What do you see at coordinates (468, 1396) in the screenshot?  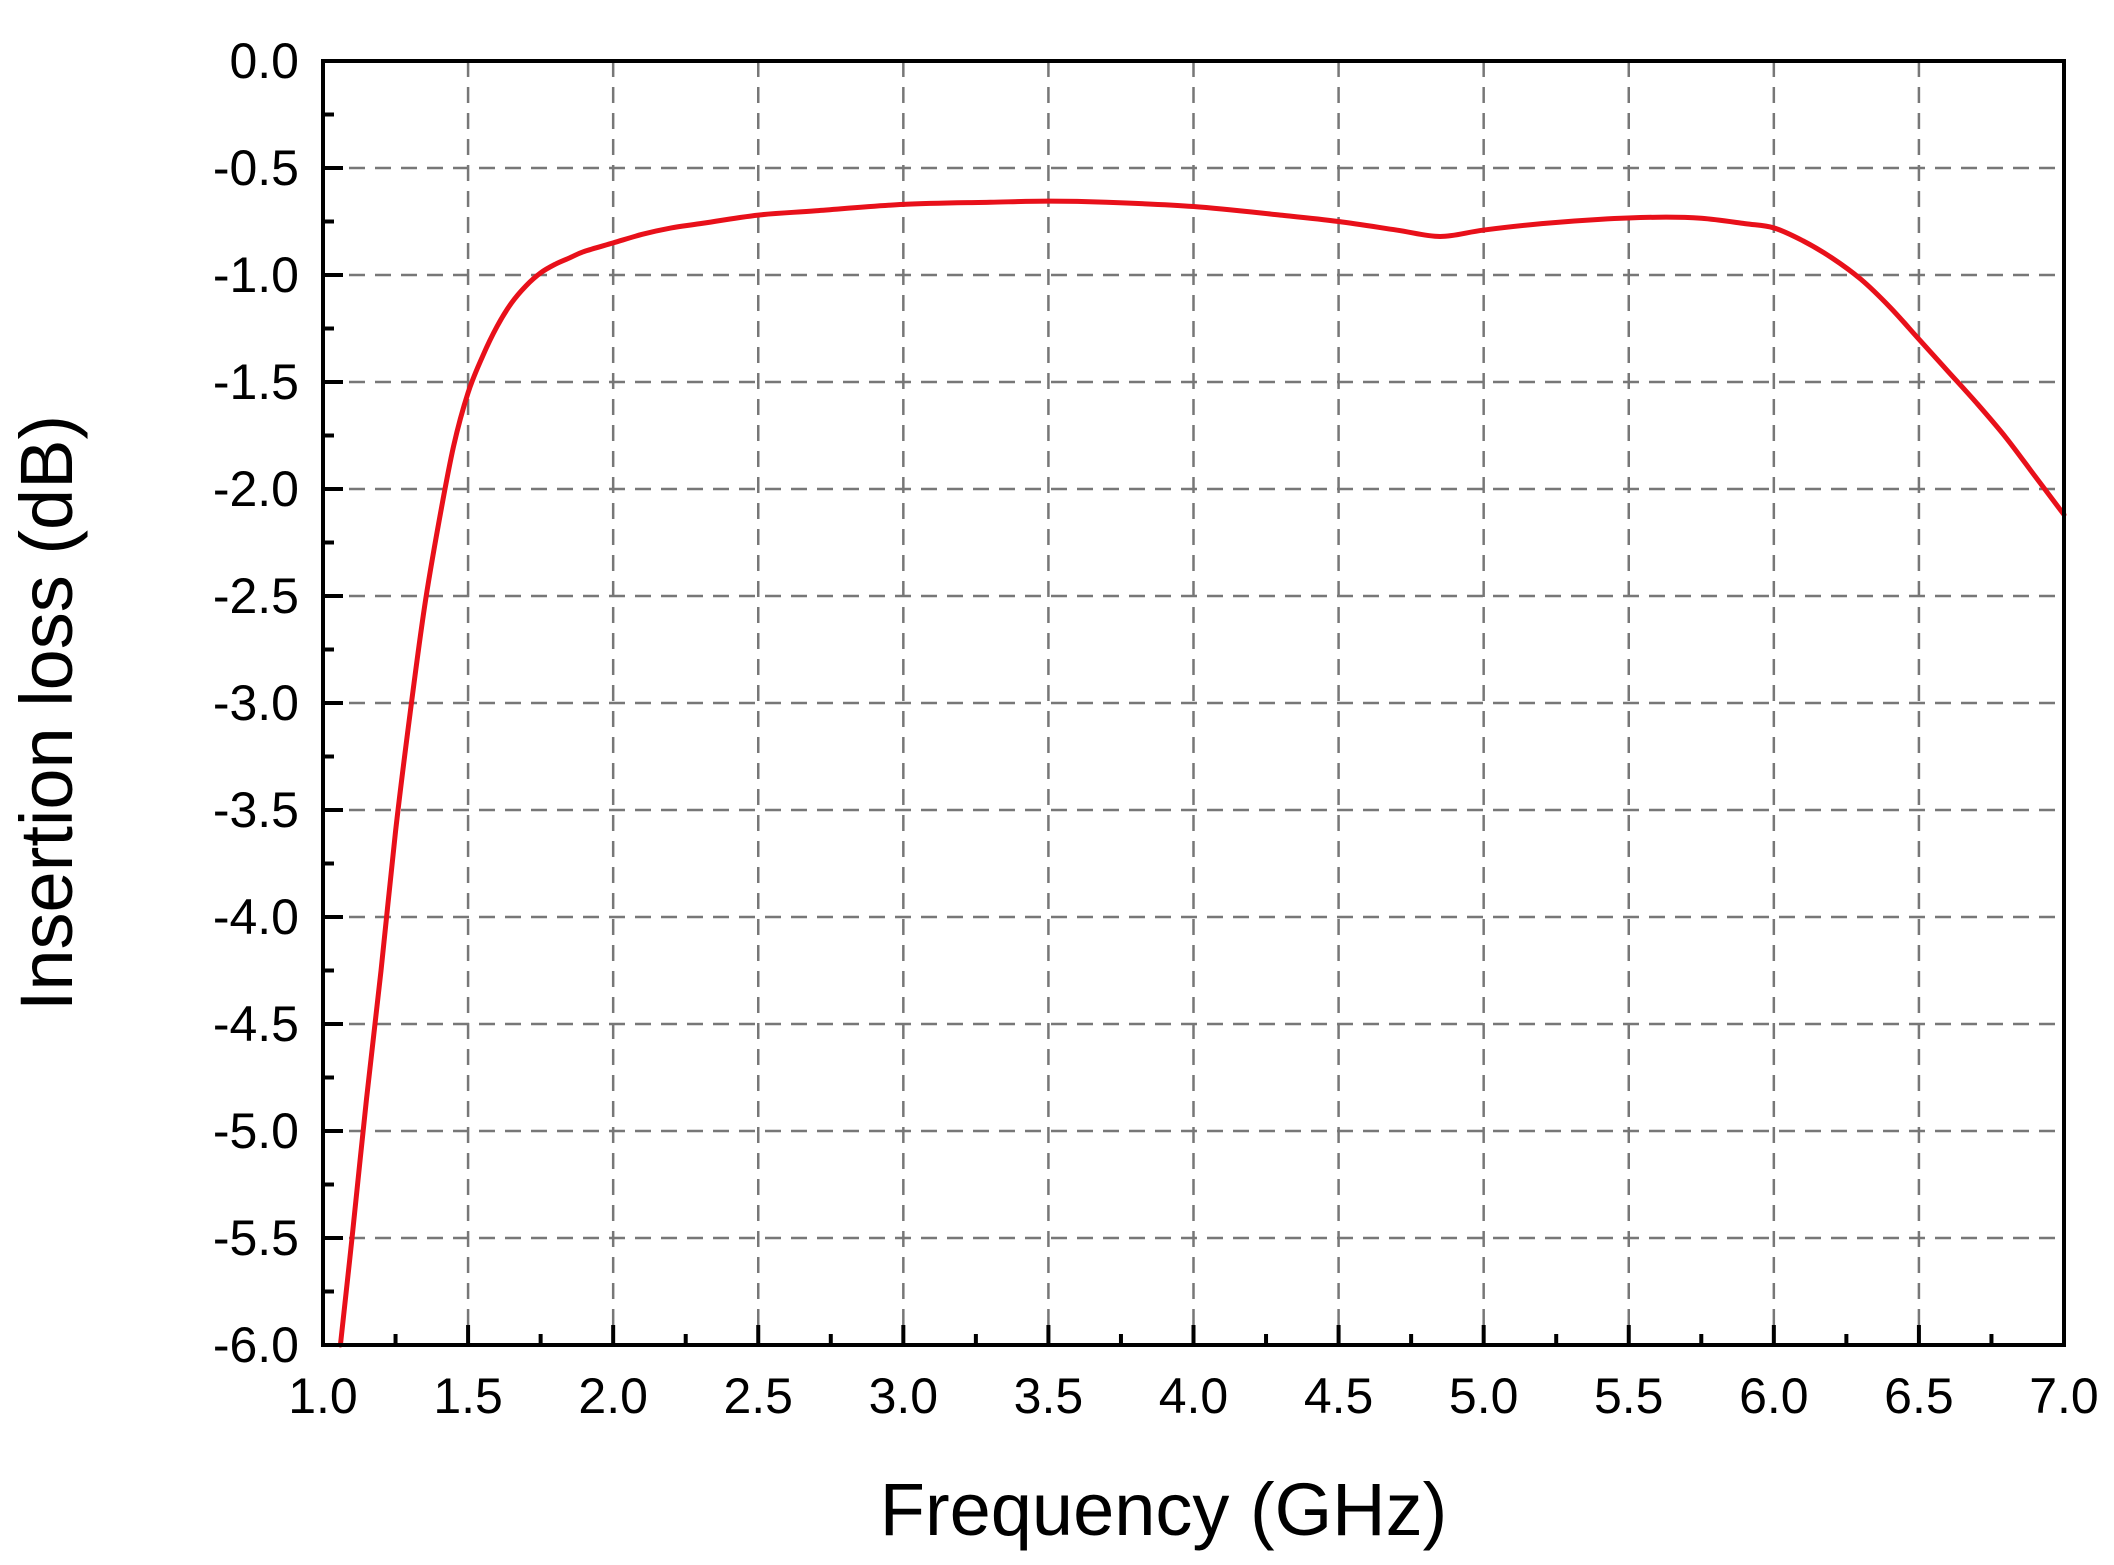 I see `x-tick-label: 1.5` at bounding box center [468, 1396].